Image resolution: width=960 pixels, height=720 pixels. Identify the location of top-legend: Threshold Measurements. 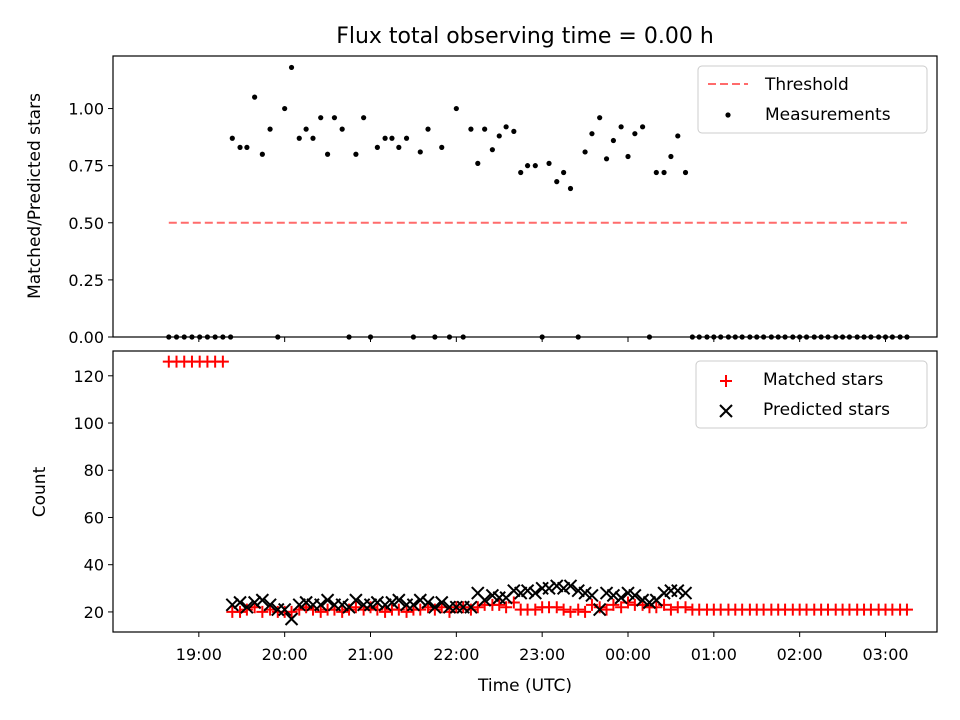
(812, 99).